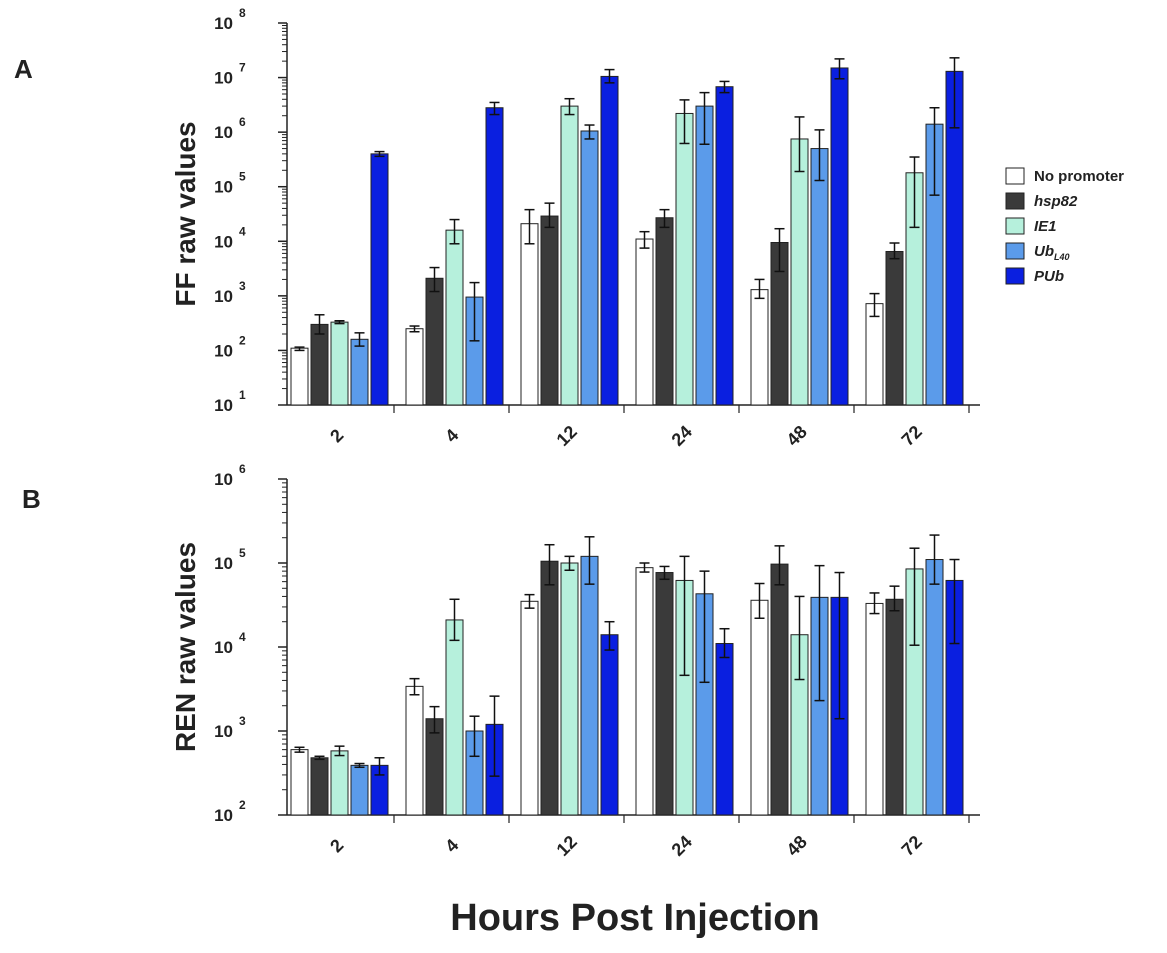 The height and width of the screenshot is (953, 1167). Describe the element at coordinates (1079, 176) in the screenshot. I see `legend-label: No promoter` at that location.